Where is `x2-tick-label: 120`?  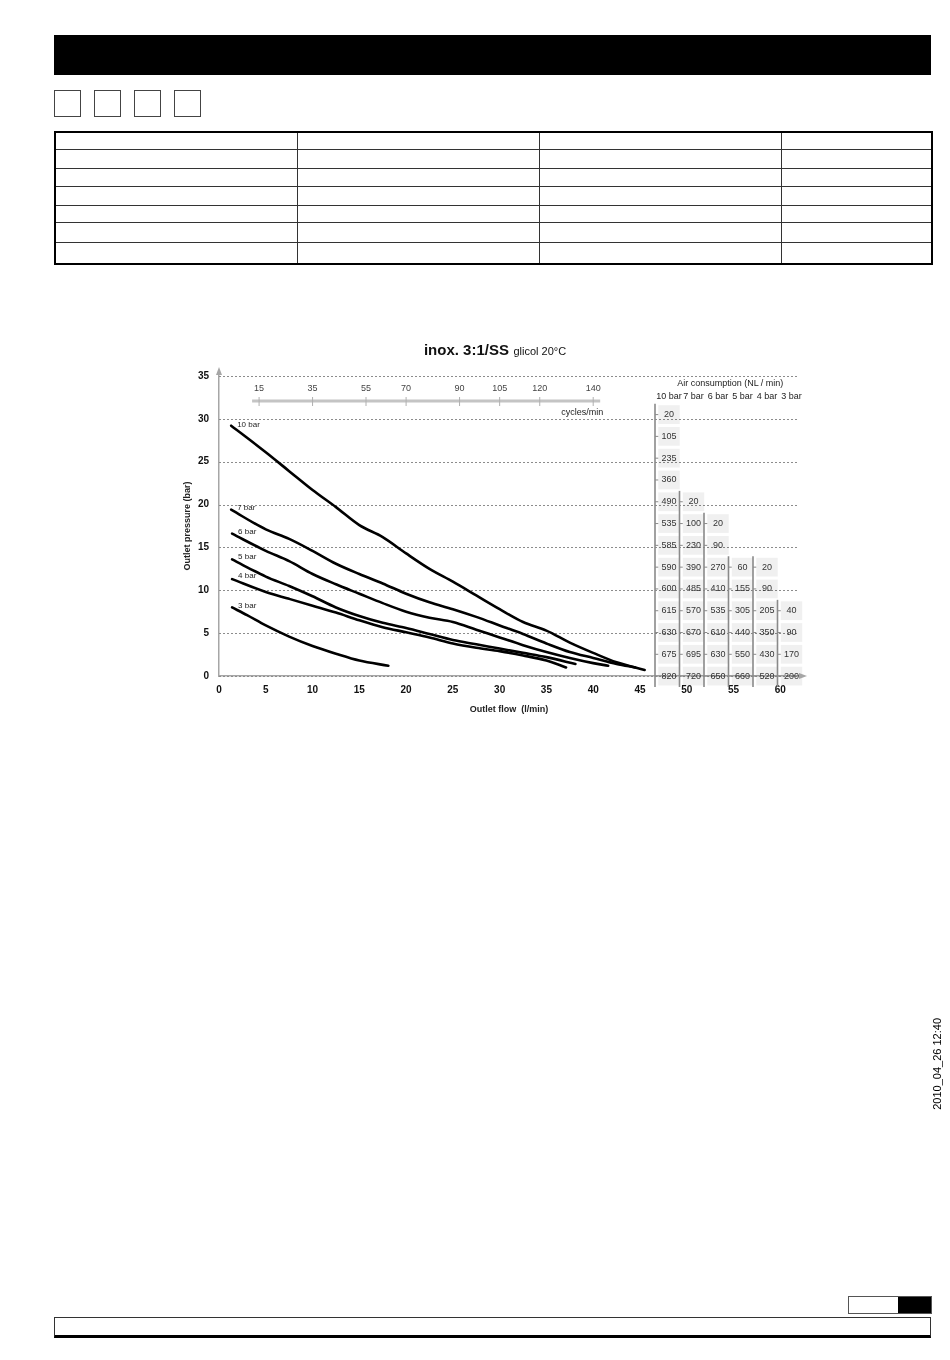
x2-tick-label: 120 is located at coordinates (540, 388).